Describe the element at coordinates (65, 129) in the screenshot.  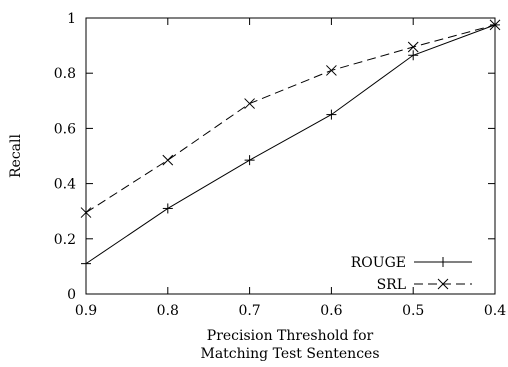
I see `y-tick-label: 0.6` at that location.